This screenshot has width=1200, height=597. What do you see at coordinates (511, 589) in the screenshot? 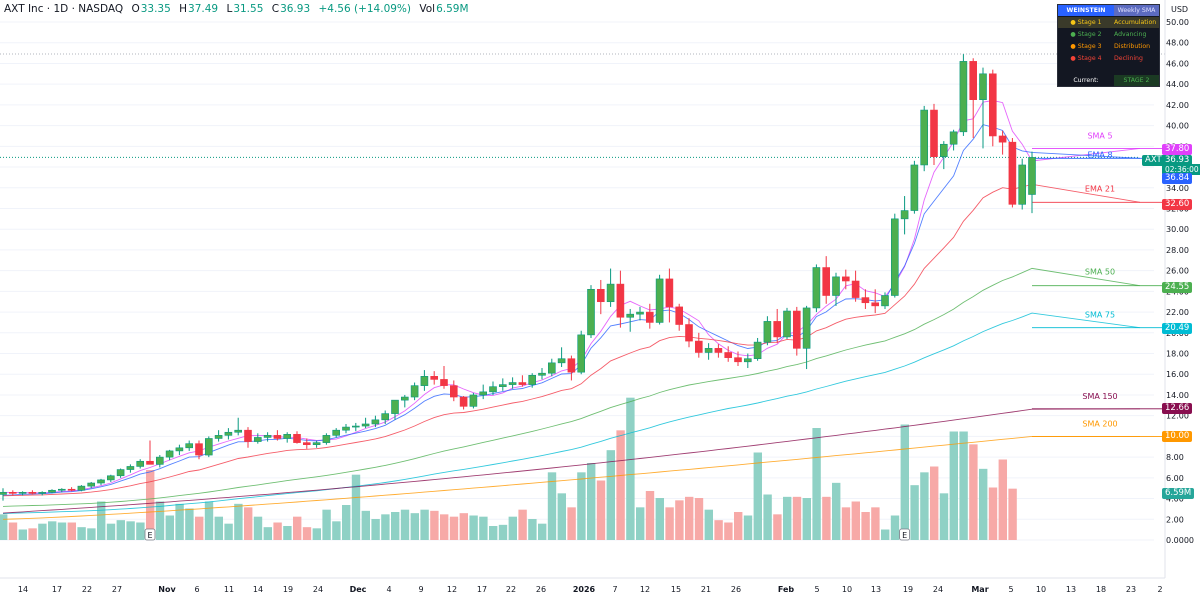
I see `time-tick-label: 22` at bounding box center [511, 589].